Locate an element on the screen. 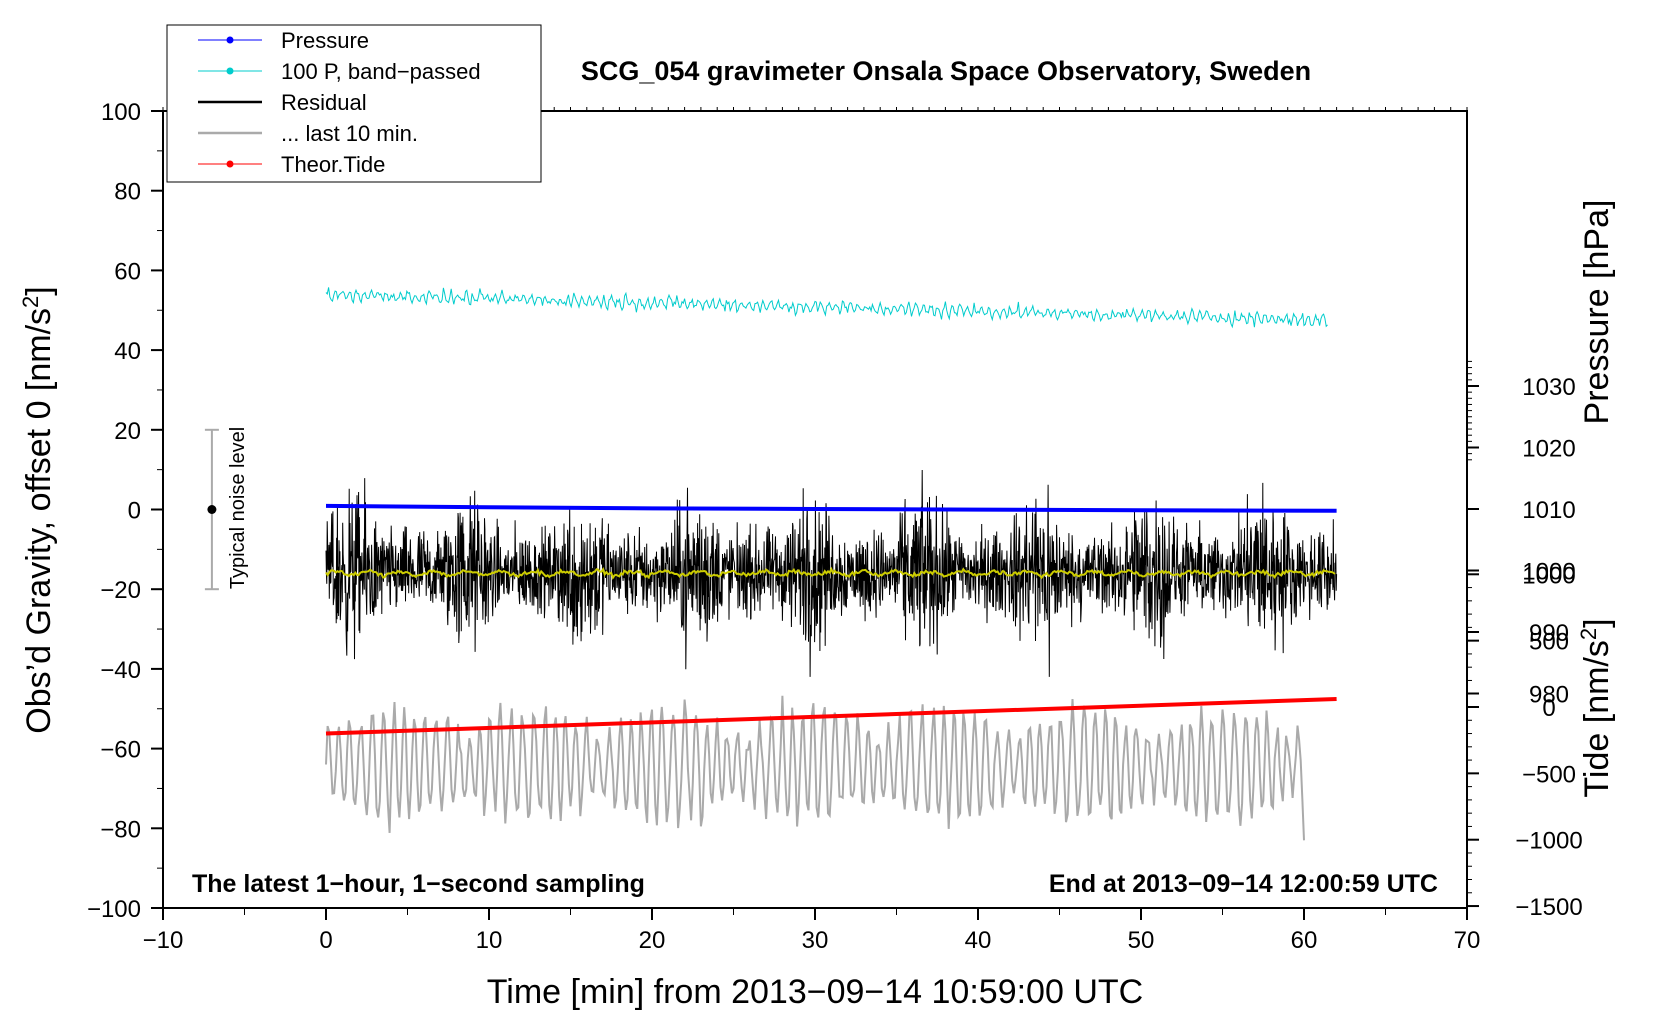 The image size is (1660, 1020). x-tick-label: 40 is located at coordinates (978, 940).